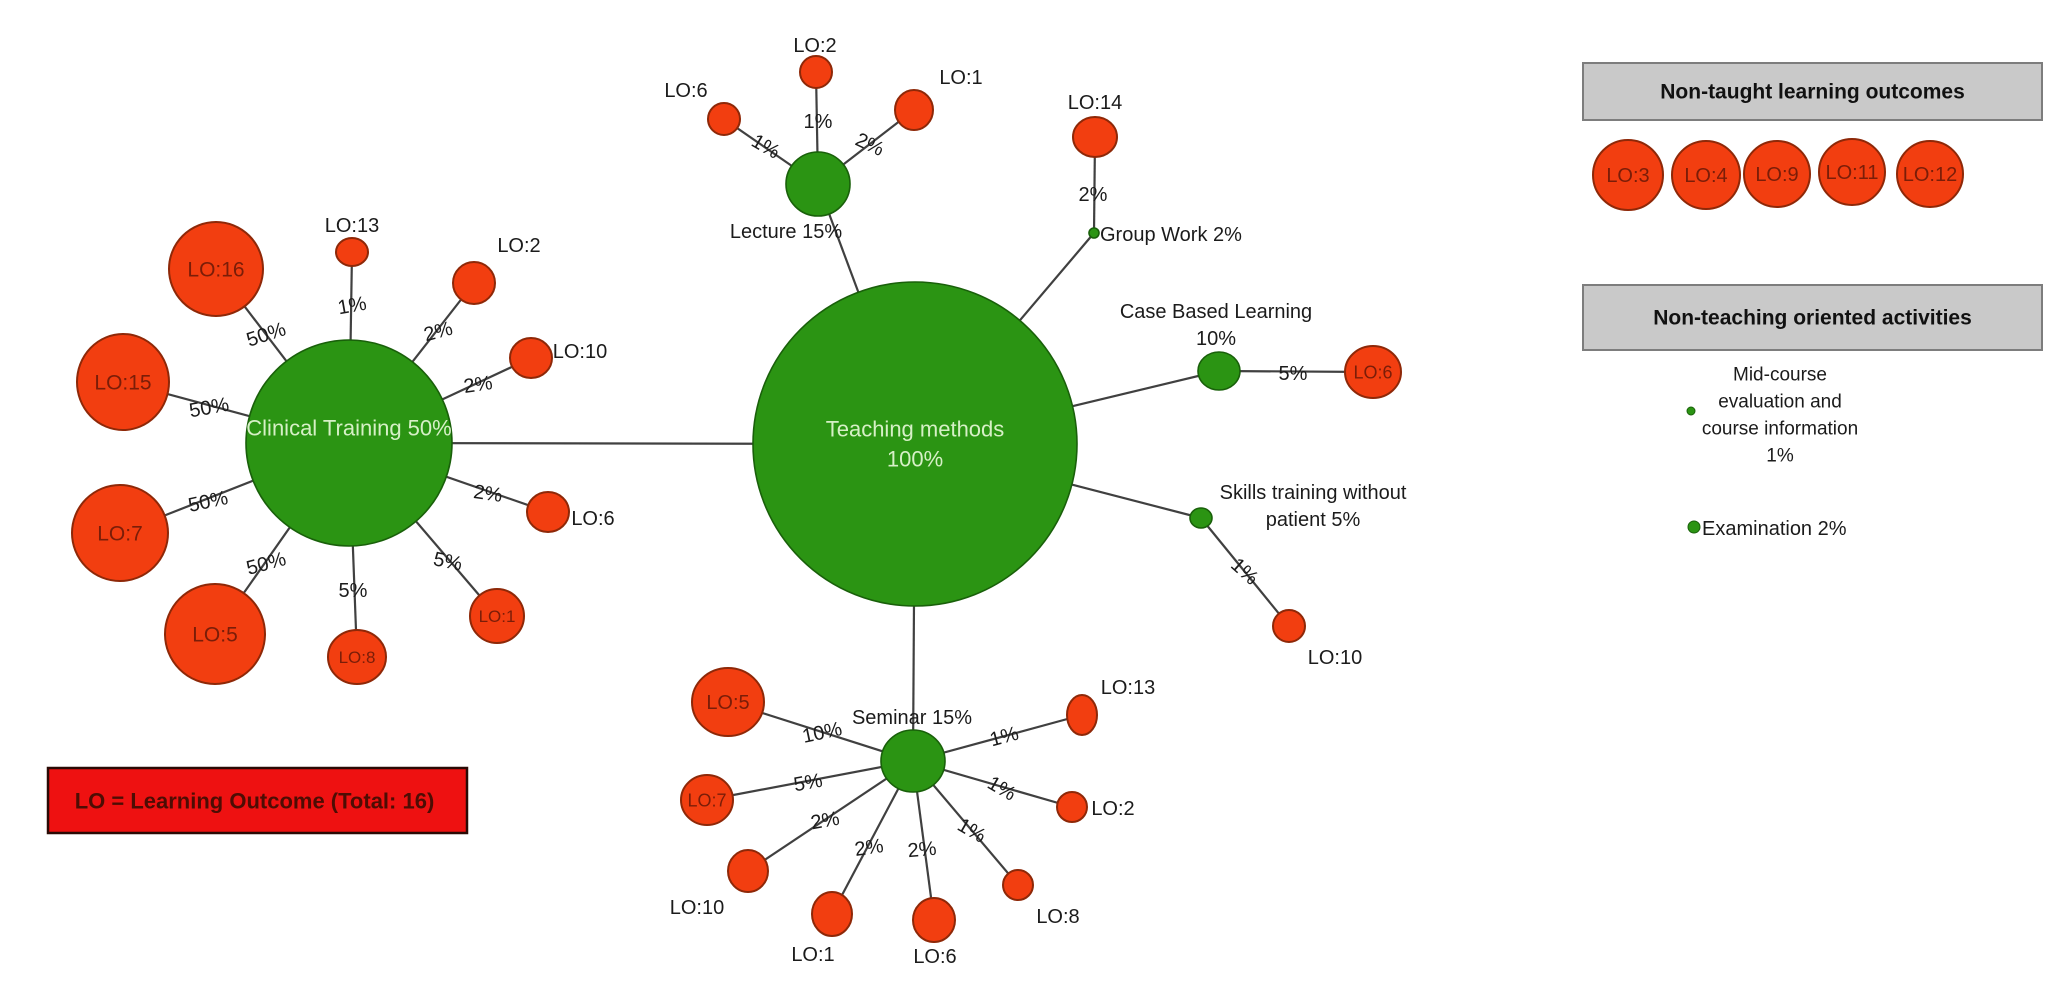 Image resolution: width=2059 pixels, height=1001 pixels. What do you see at coordinates (548, 512) in the screenshot?
I see `c6-node` at bounding box center [548, 512].